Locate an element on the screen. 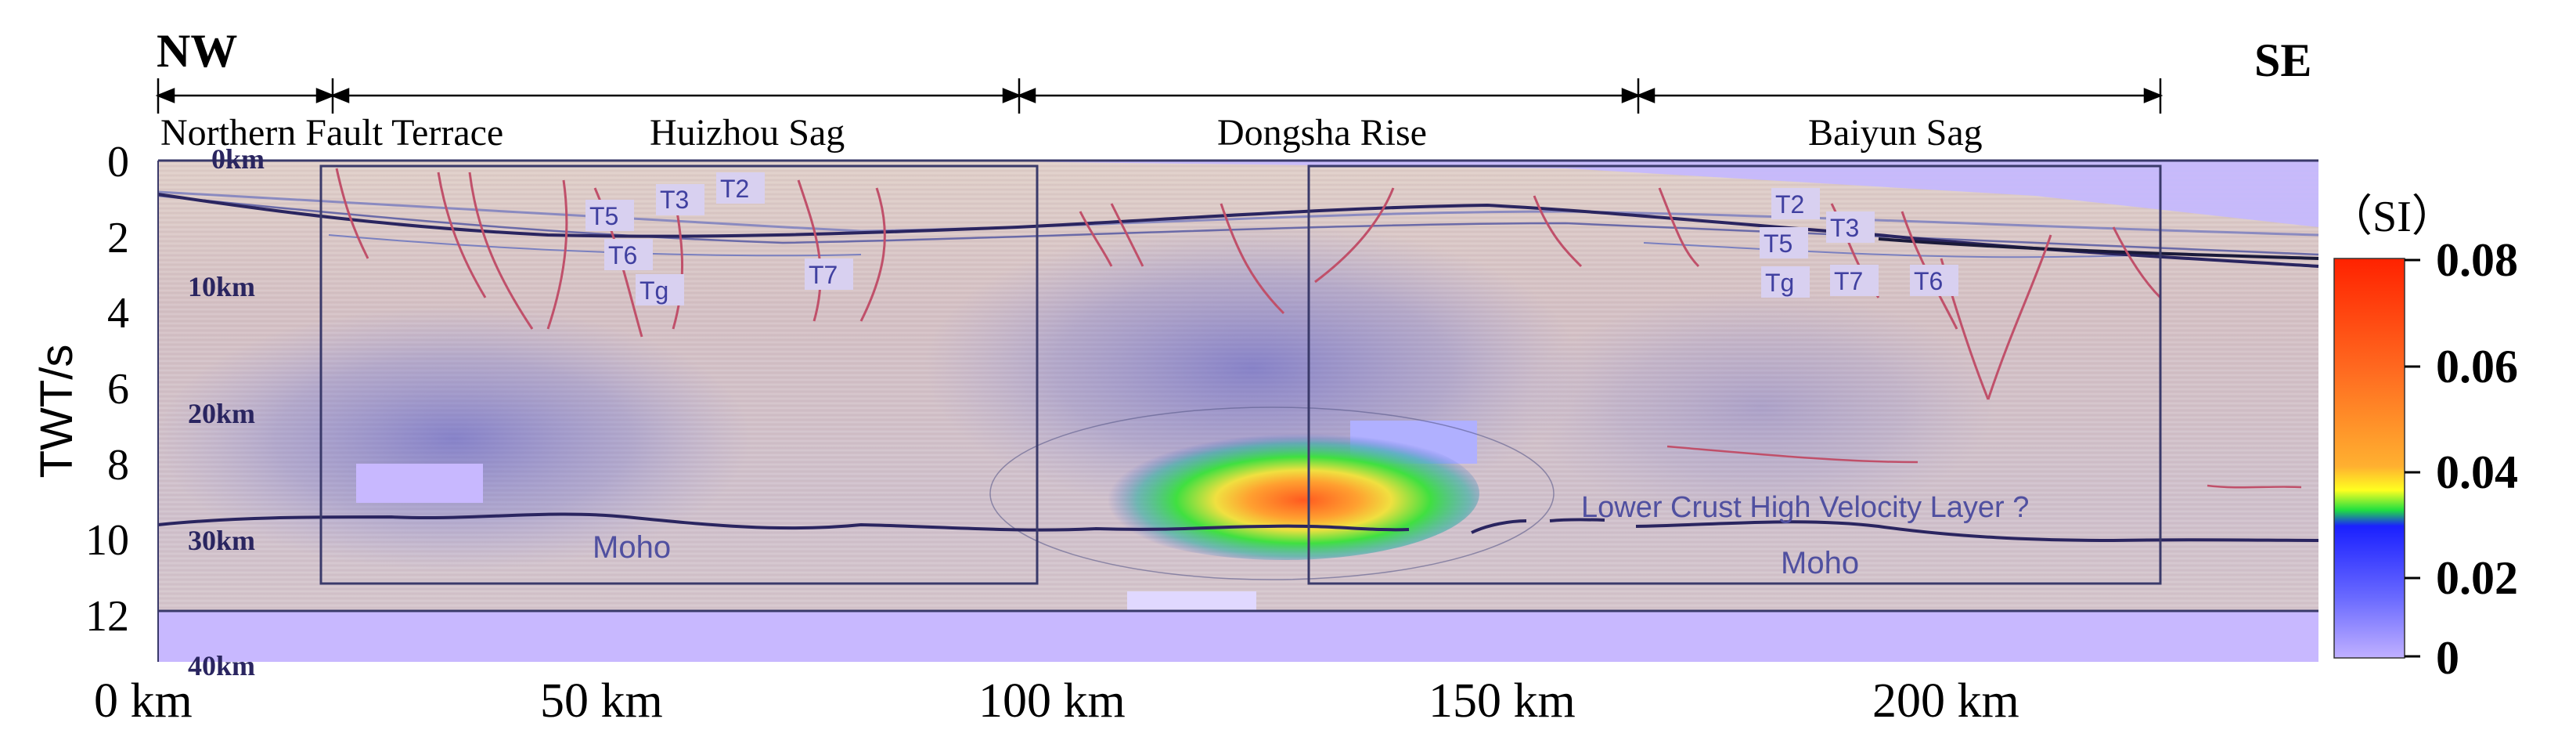 The width and height of the screenshot is (2576, 748). horizon-label-t7: T7 is located at coordinates (823, 275).